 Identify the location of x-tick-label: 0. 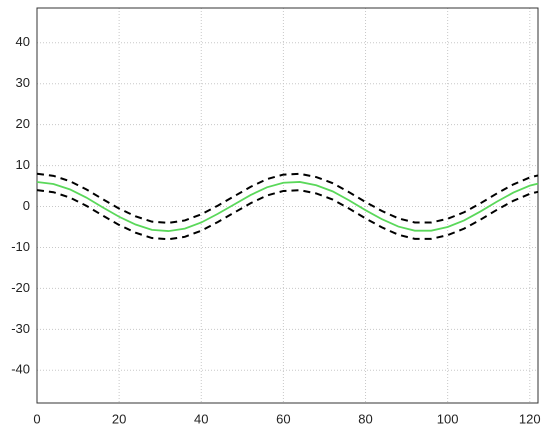
(36, 418).